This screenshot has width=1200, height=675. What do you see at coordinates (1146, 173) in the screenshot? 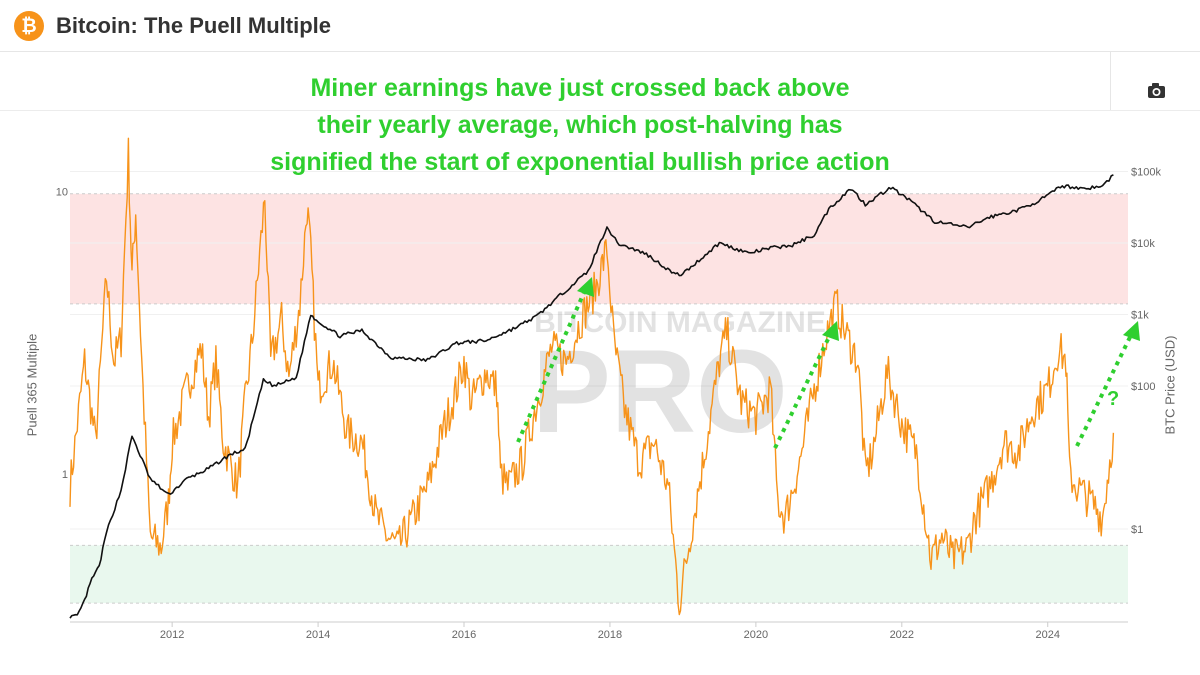
I see `y-right-tick-label: $100k` at bounding box center [1146, 173].